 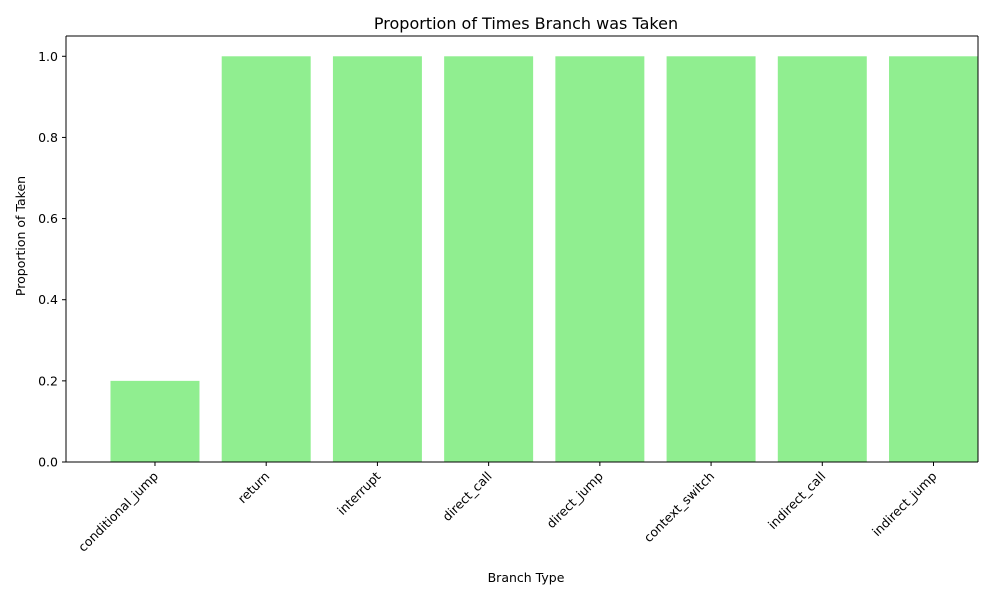 What do you see at coordinates (48, 137) in the screenshot?
I see `y-tick-label: 0.8` at bounding box center [48, 137].